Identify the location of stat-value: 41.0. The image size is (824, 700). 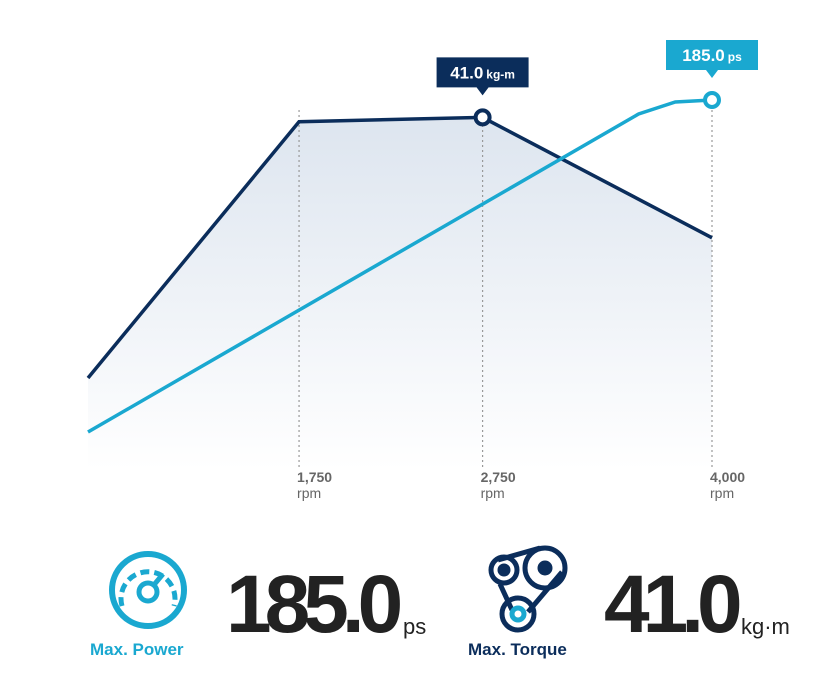
(672, 604).